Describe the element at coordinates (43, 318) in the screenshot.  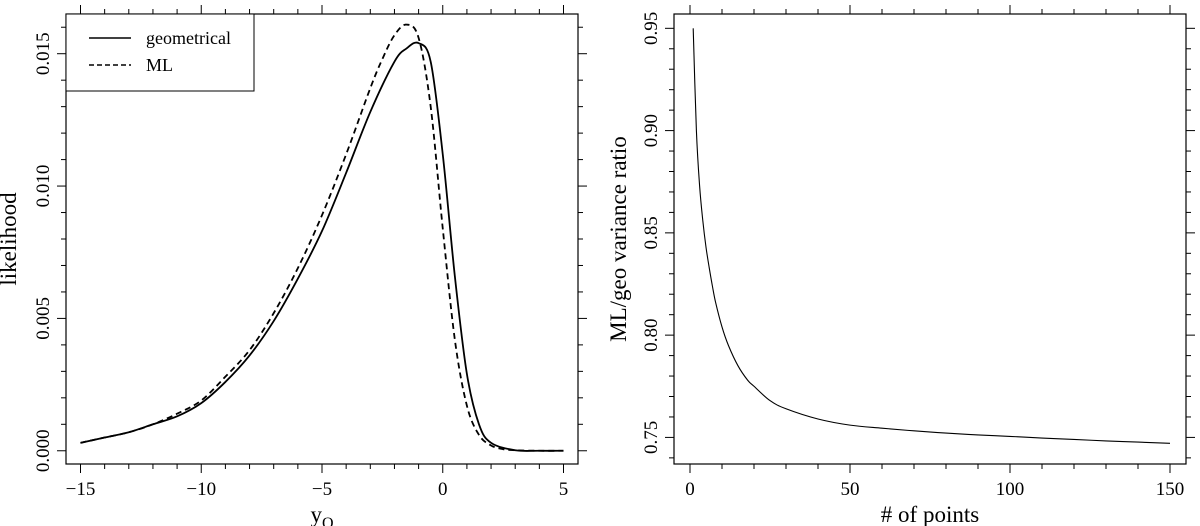
I see `y-tick-label: 0.005` at that location.